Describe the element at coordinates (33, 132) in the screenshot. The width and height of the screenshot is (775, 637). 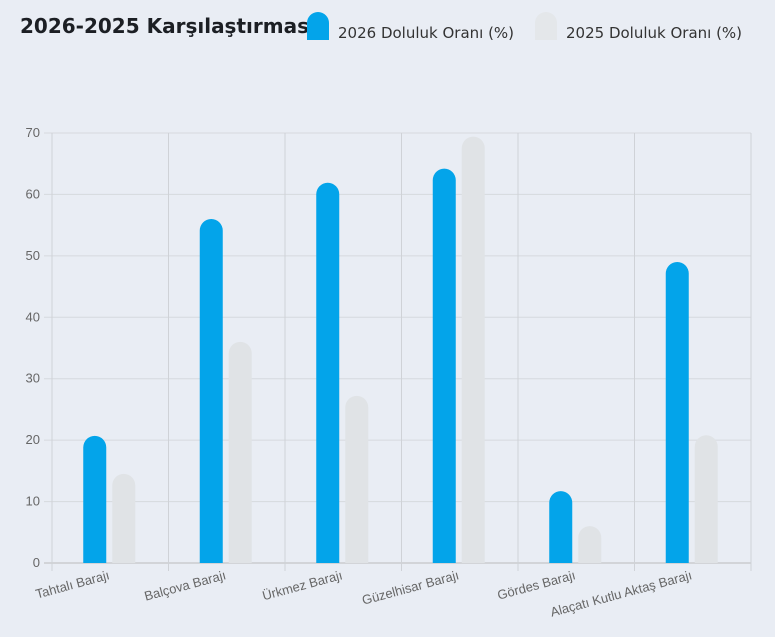
I see `y-tick-label: 70` at that location.